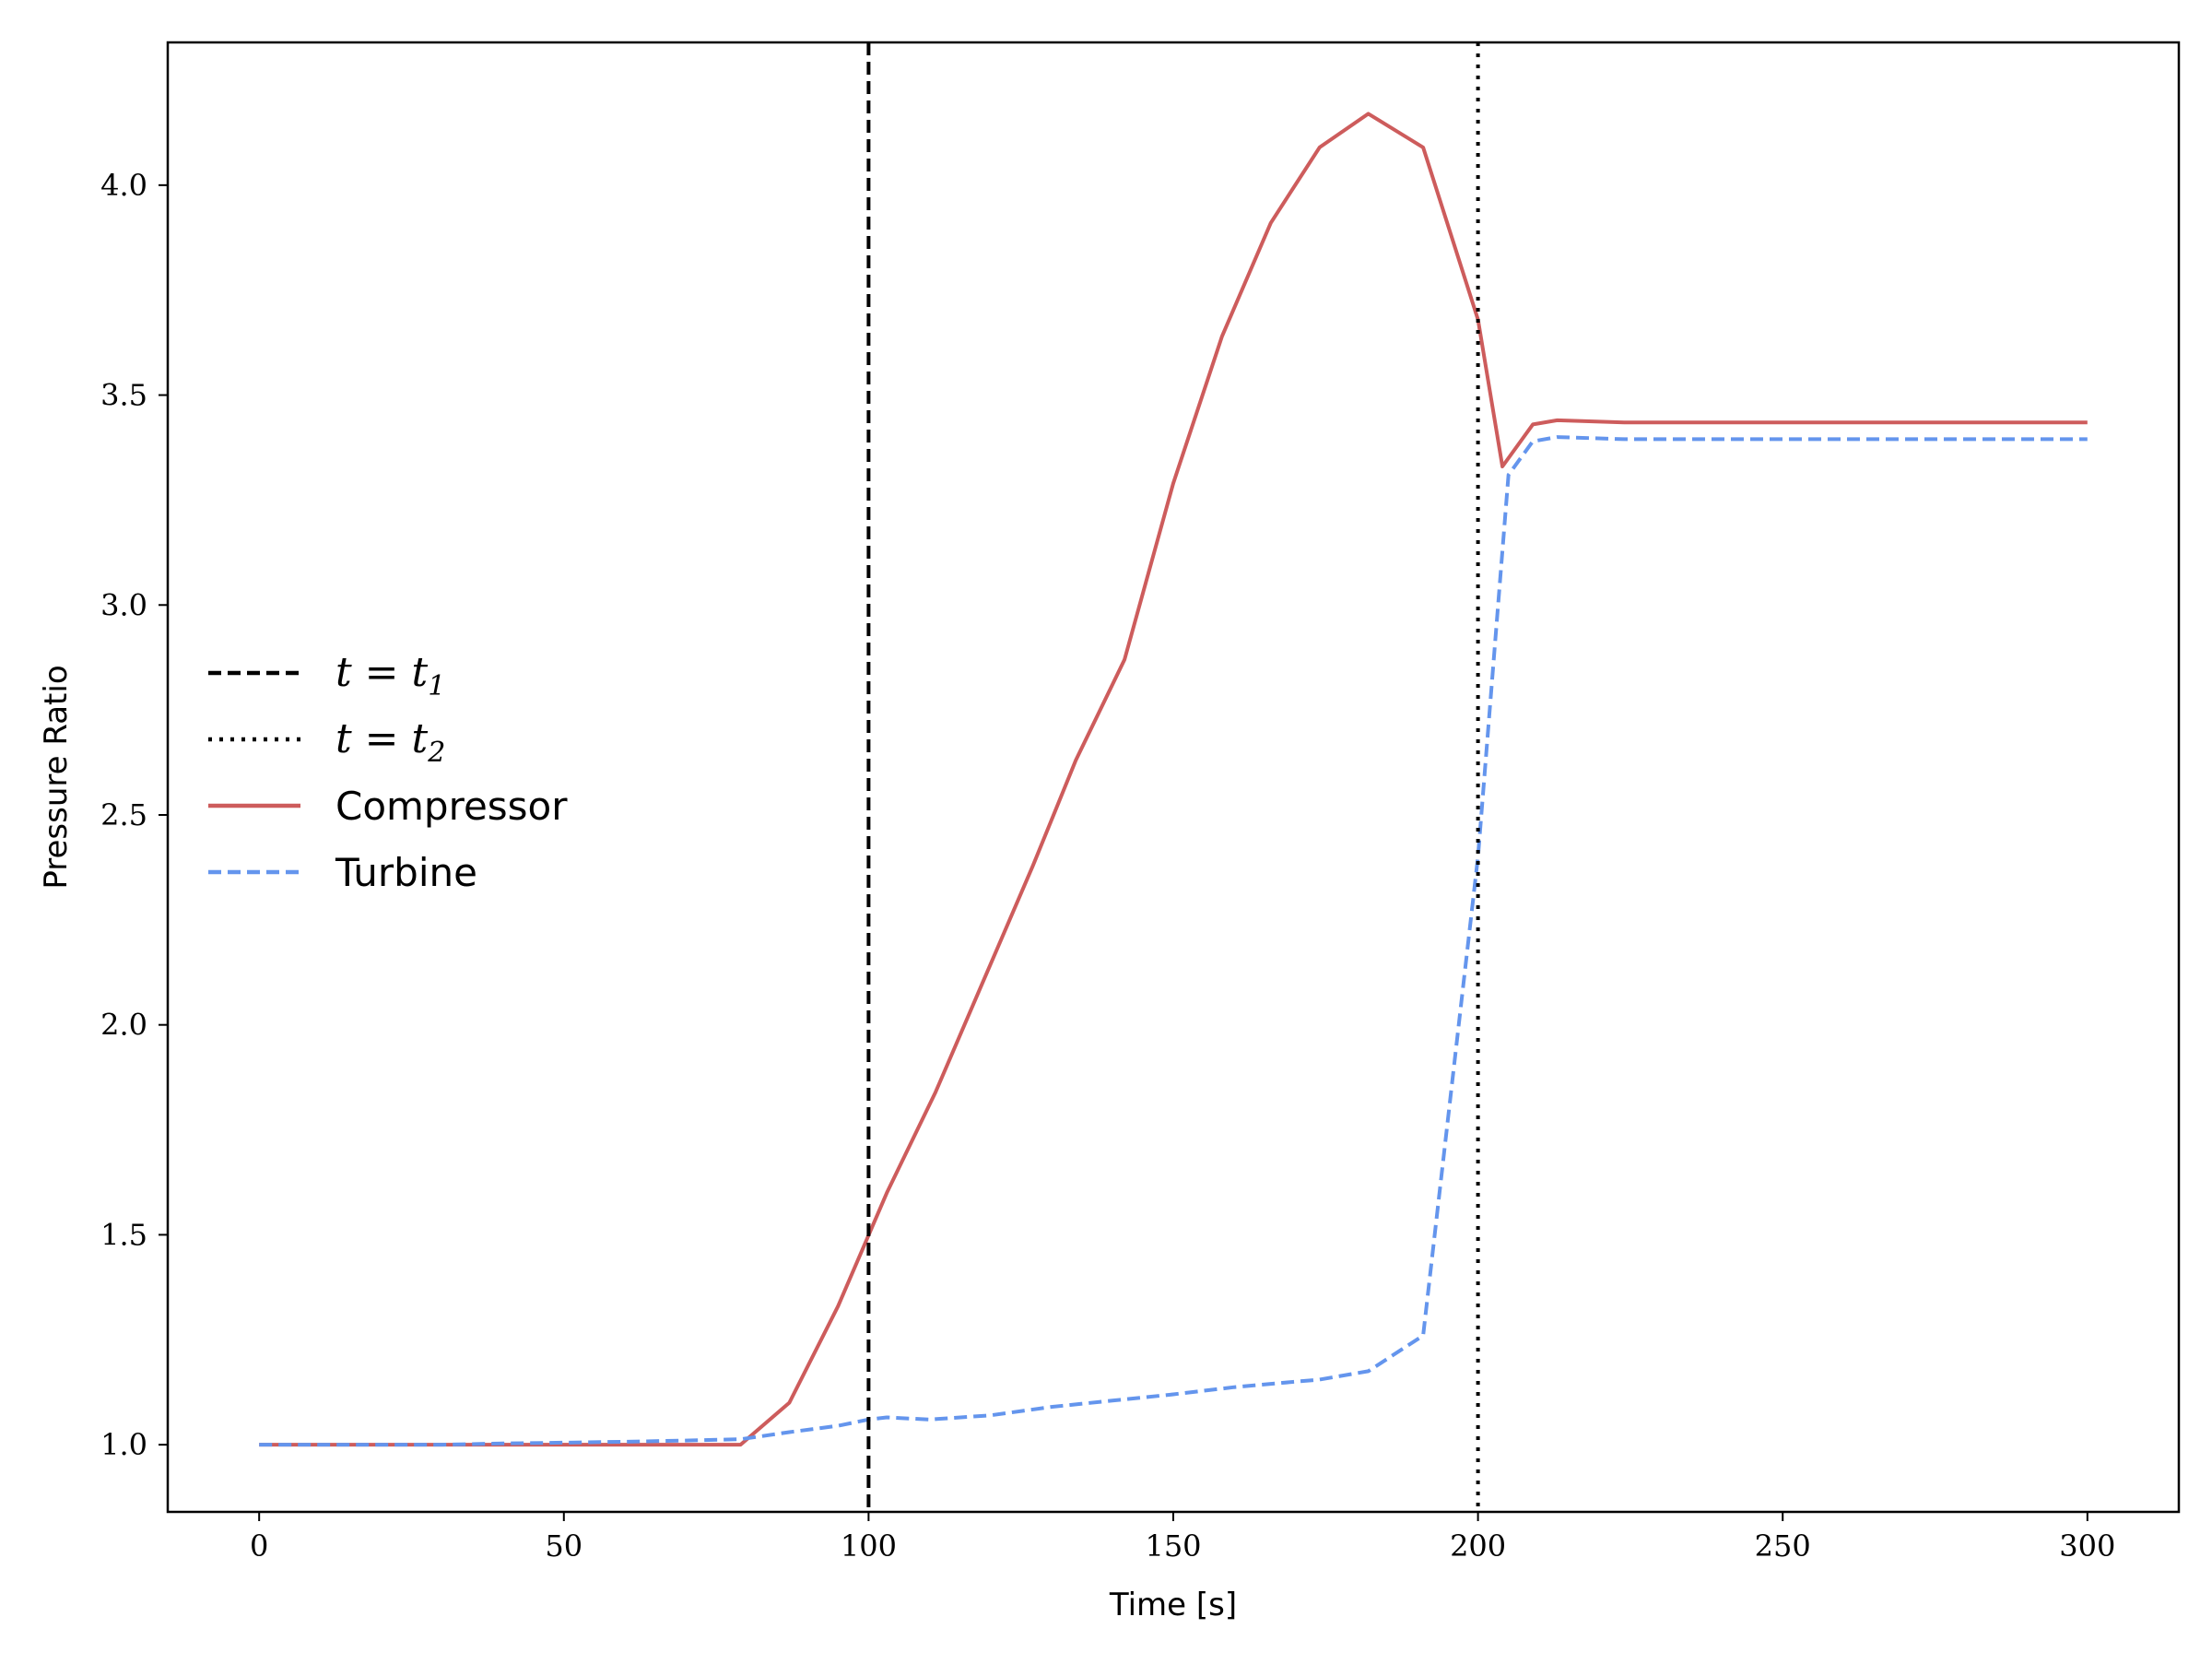 This screenshot has width=2212, height=1664. I want to click on y-tick-label: 3.5, so click(123, 395).